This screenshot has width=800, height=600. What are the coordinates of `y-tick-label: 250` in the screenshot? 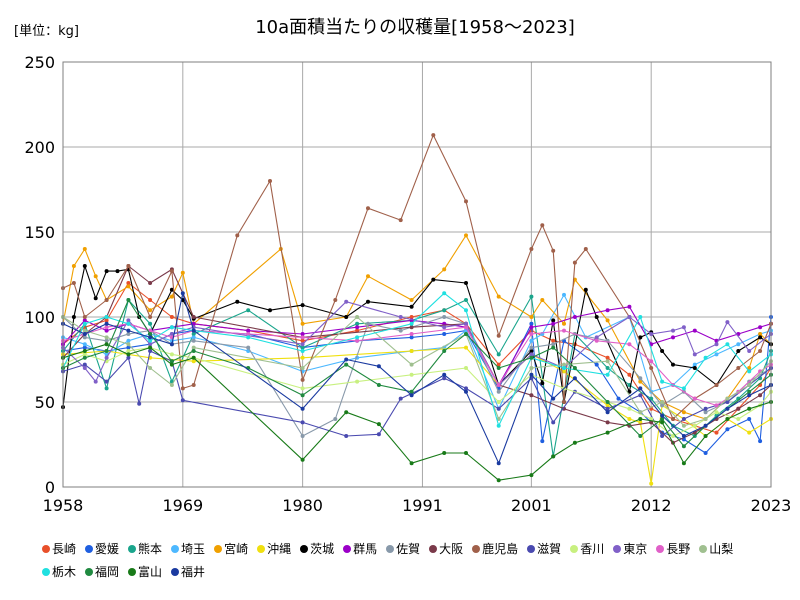 It's located at (39, 62).